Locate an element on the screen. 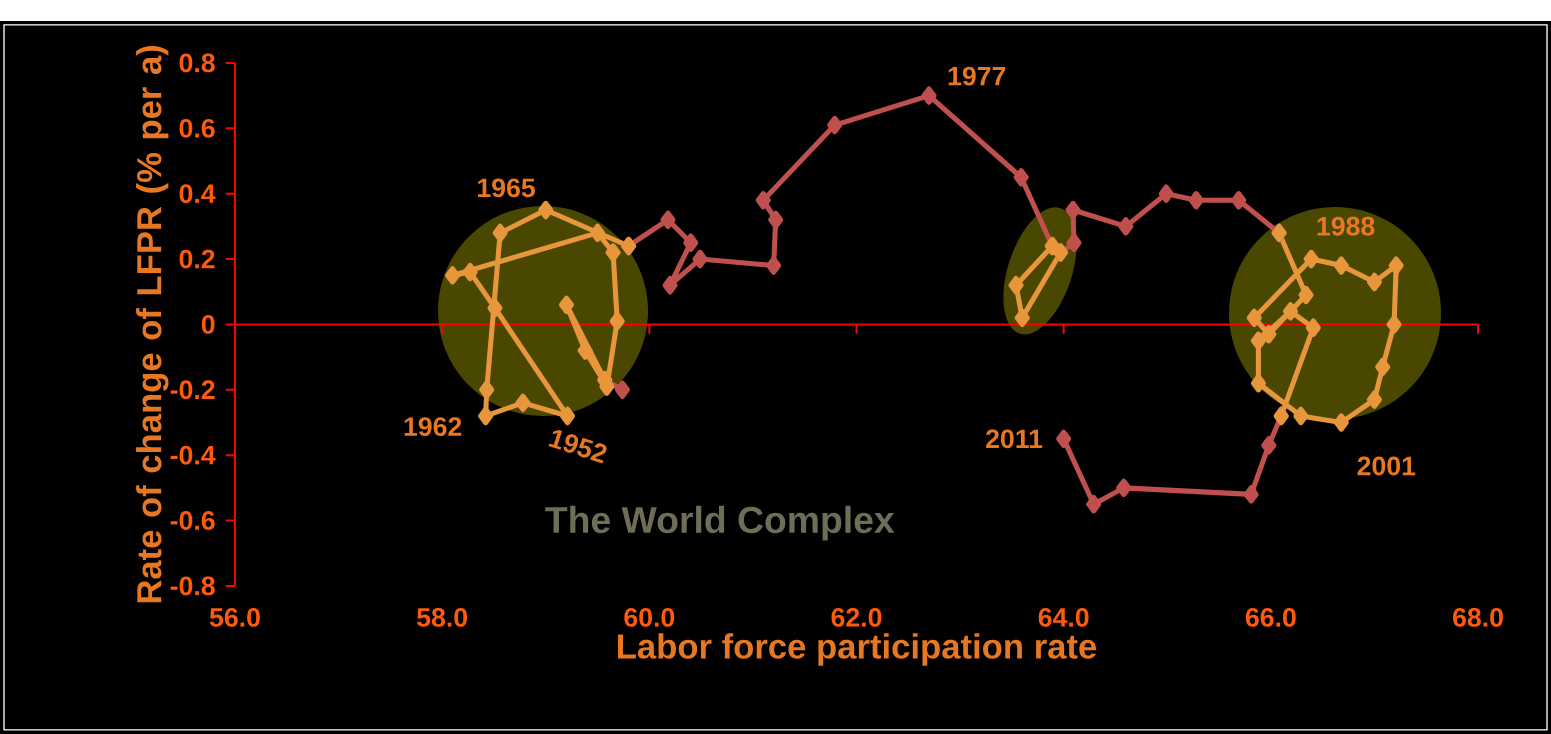  annotation: 1977 is located at coordinates (977, 76).